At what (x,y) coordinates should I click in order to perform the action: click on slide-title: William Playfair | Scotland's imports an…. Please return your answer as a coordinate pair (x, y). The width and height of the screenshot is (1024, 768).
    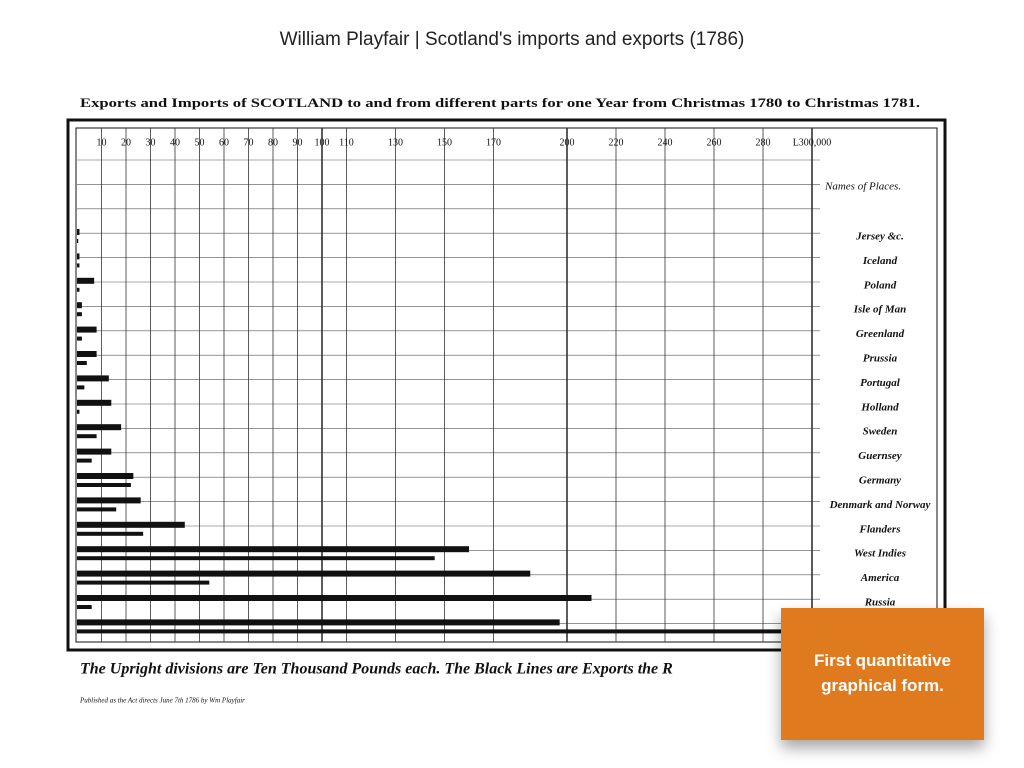
    Looking at the image, I should click on (512, 39).